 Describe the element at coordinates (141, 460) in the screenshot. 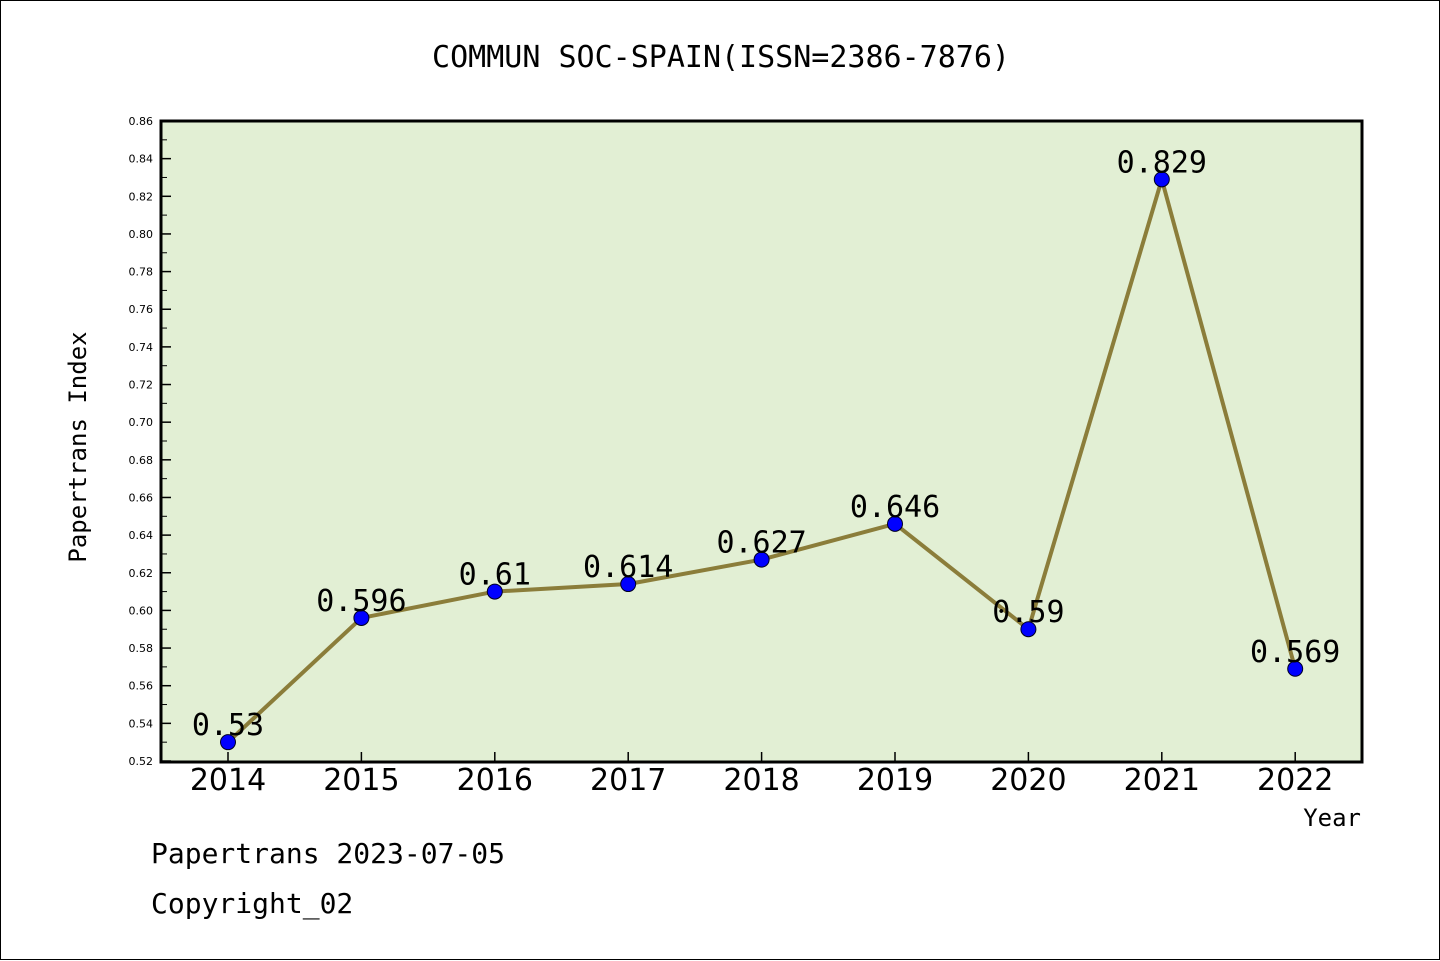

I see `y-tick-label: 0.68` at that location.